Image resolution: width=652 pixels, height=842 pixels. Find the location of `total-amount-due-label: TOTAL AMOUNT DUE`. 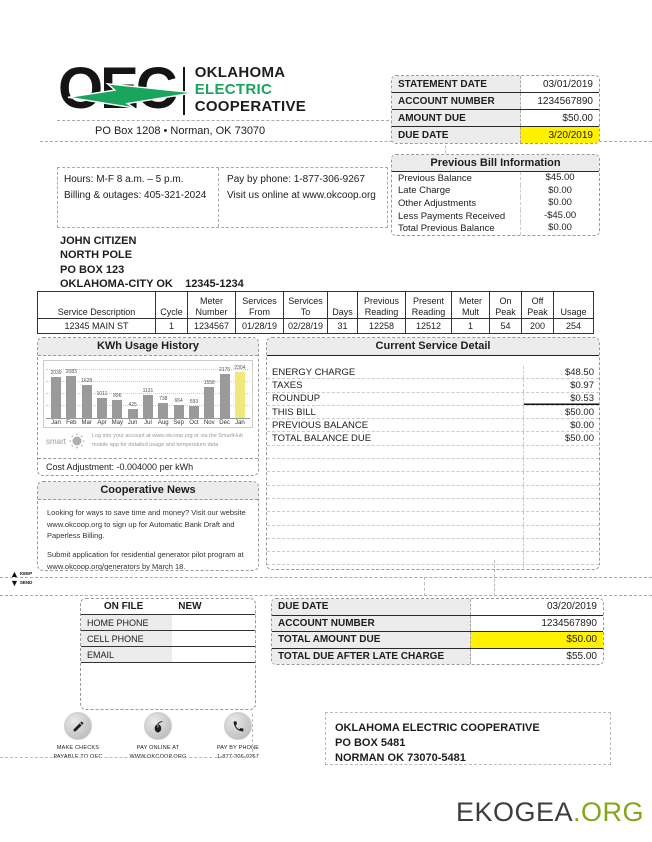

total-amount-due-label: TOTAL AMOUNT DUE is located at coordinates (371, 640).